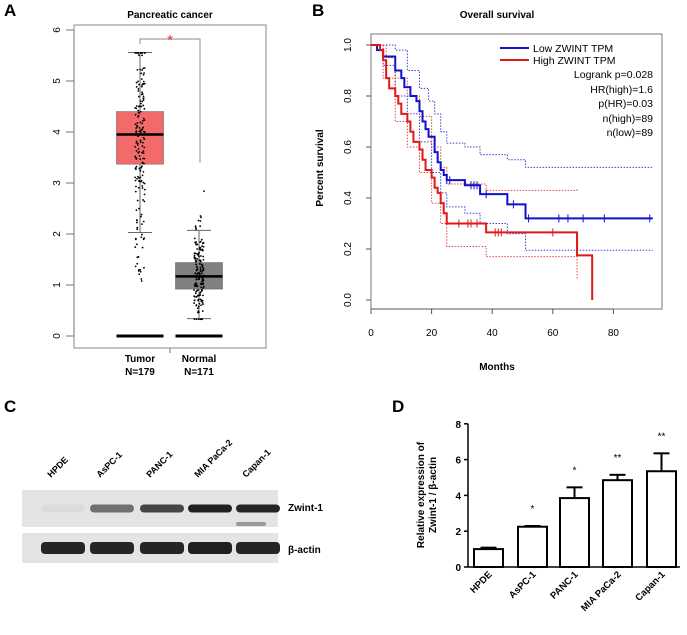 The width and height of the screenshot is (687, 635). Describe the element at coordinates (305, 508) in the screenshot. I see `blot-row-label-zwint: Zwint-1` at that location.